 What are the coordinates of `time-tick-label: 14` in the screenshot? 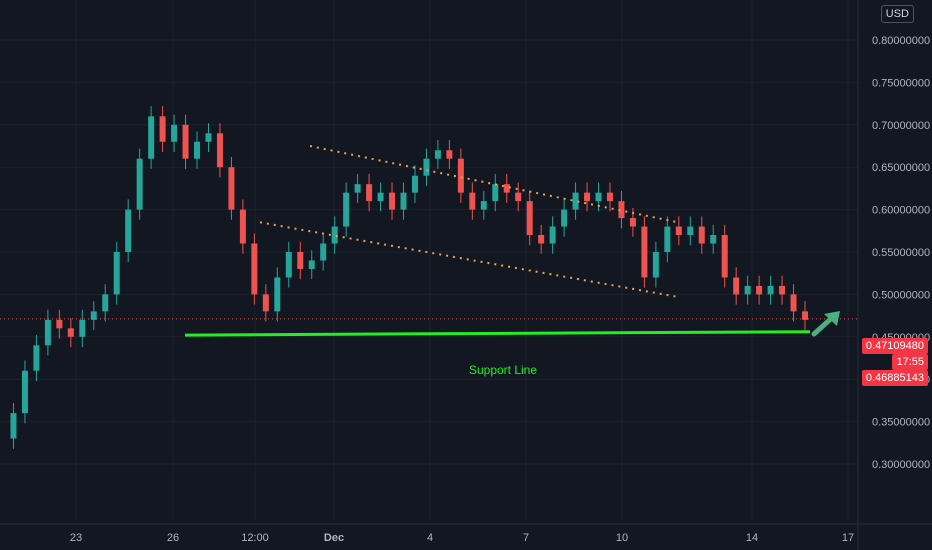 It's located at (752, 538).